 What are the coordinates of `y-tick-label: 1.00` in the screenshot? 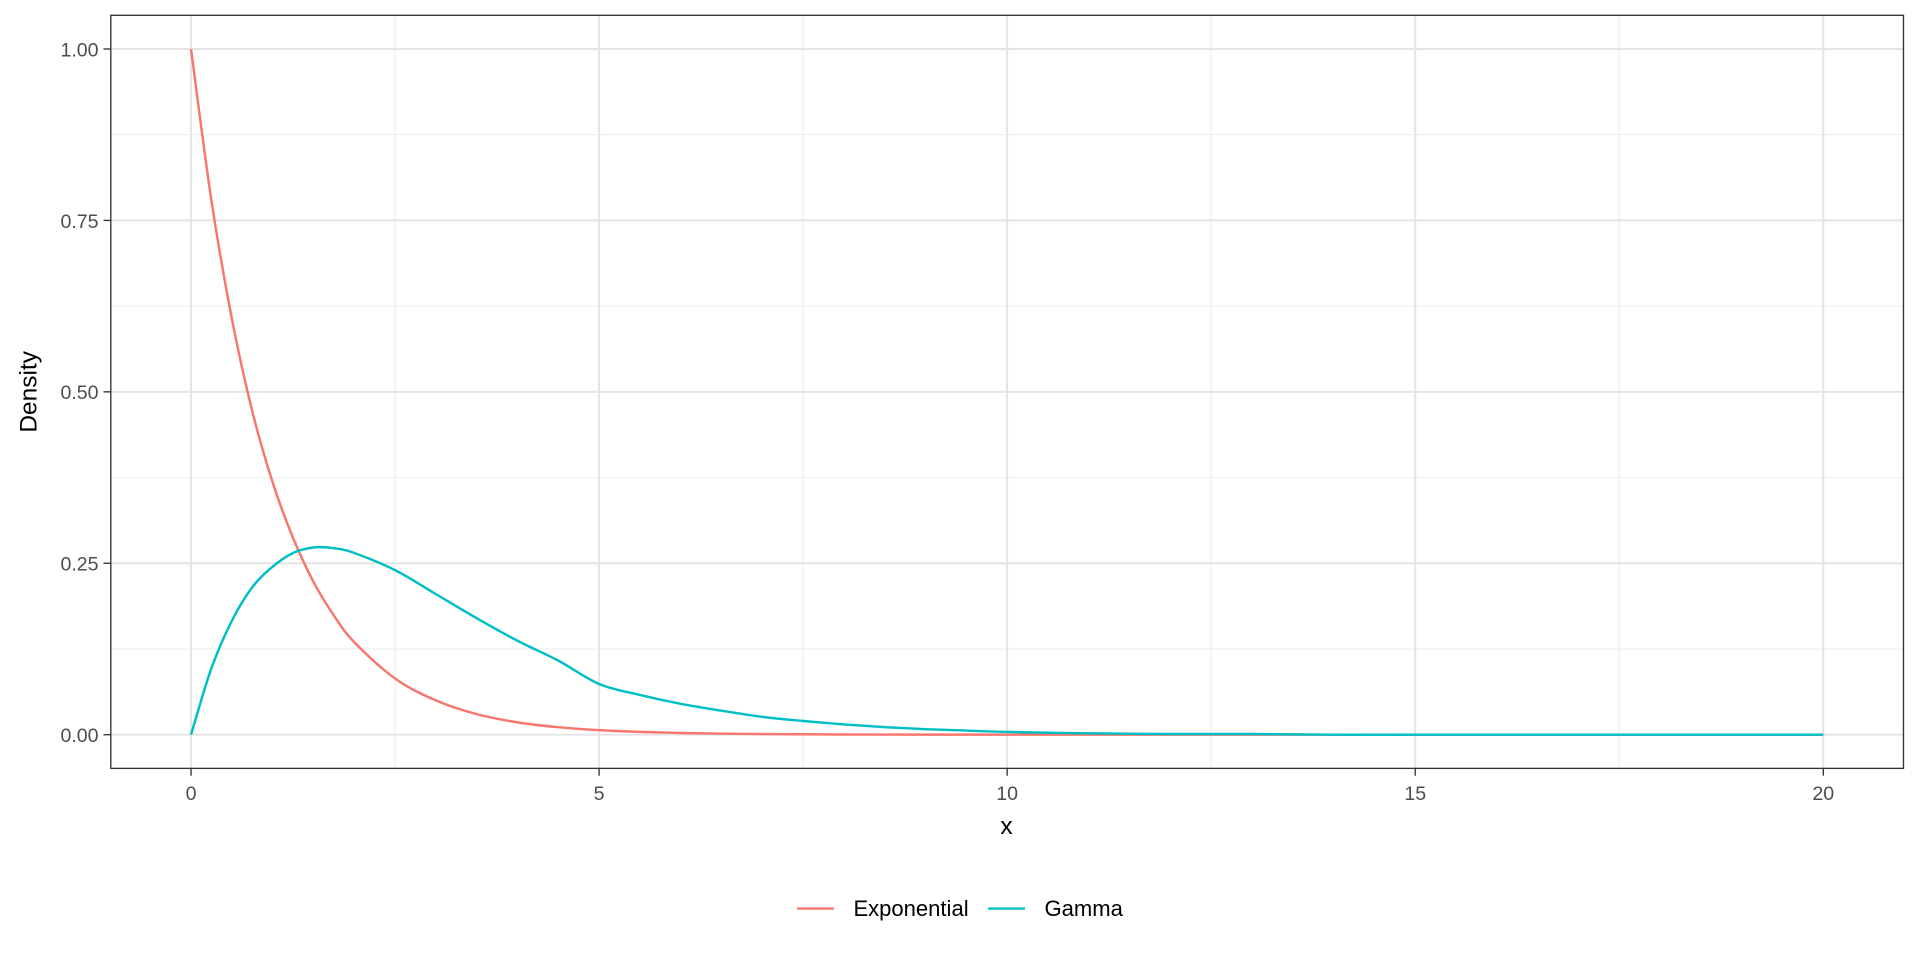 It's located at (79, 50).